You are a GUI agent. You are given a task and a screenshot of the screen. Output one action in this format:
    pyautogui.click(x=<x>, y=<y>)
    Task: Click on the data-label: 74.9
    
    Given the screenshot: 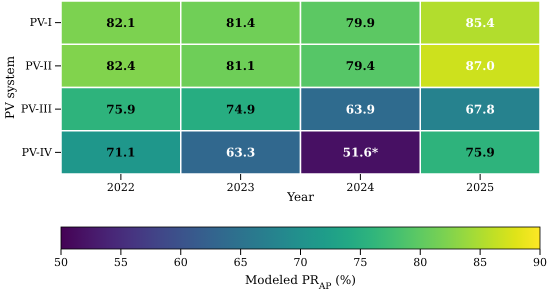 What is the action you would take?
    pyautogui.click(x=241, y=109)
    